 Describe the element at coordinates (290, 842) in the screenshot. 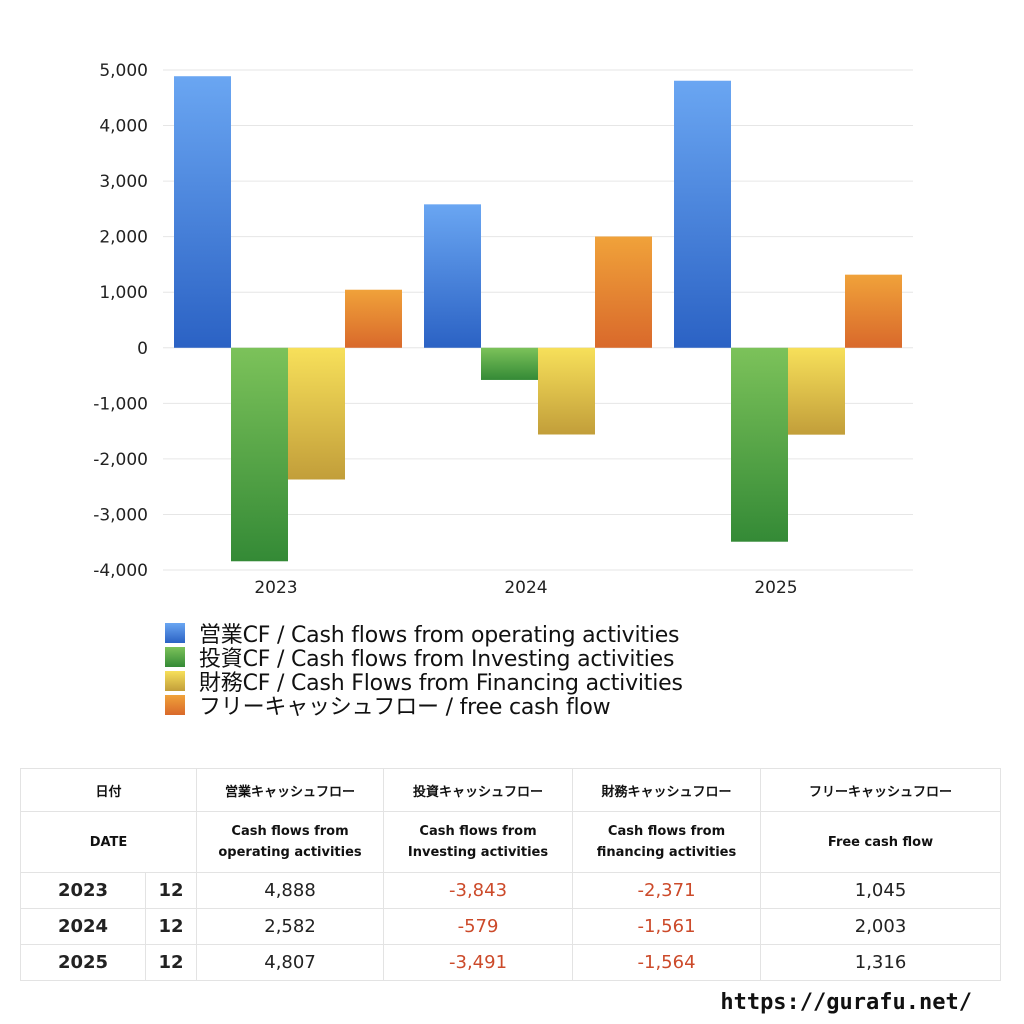

I see `header-operating-en: Cash flows from operating activities` at that location.